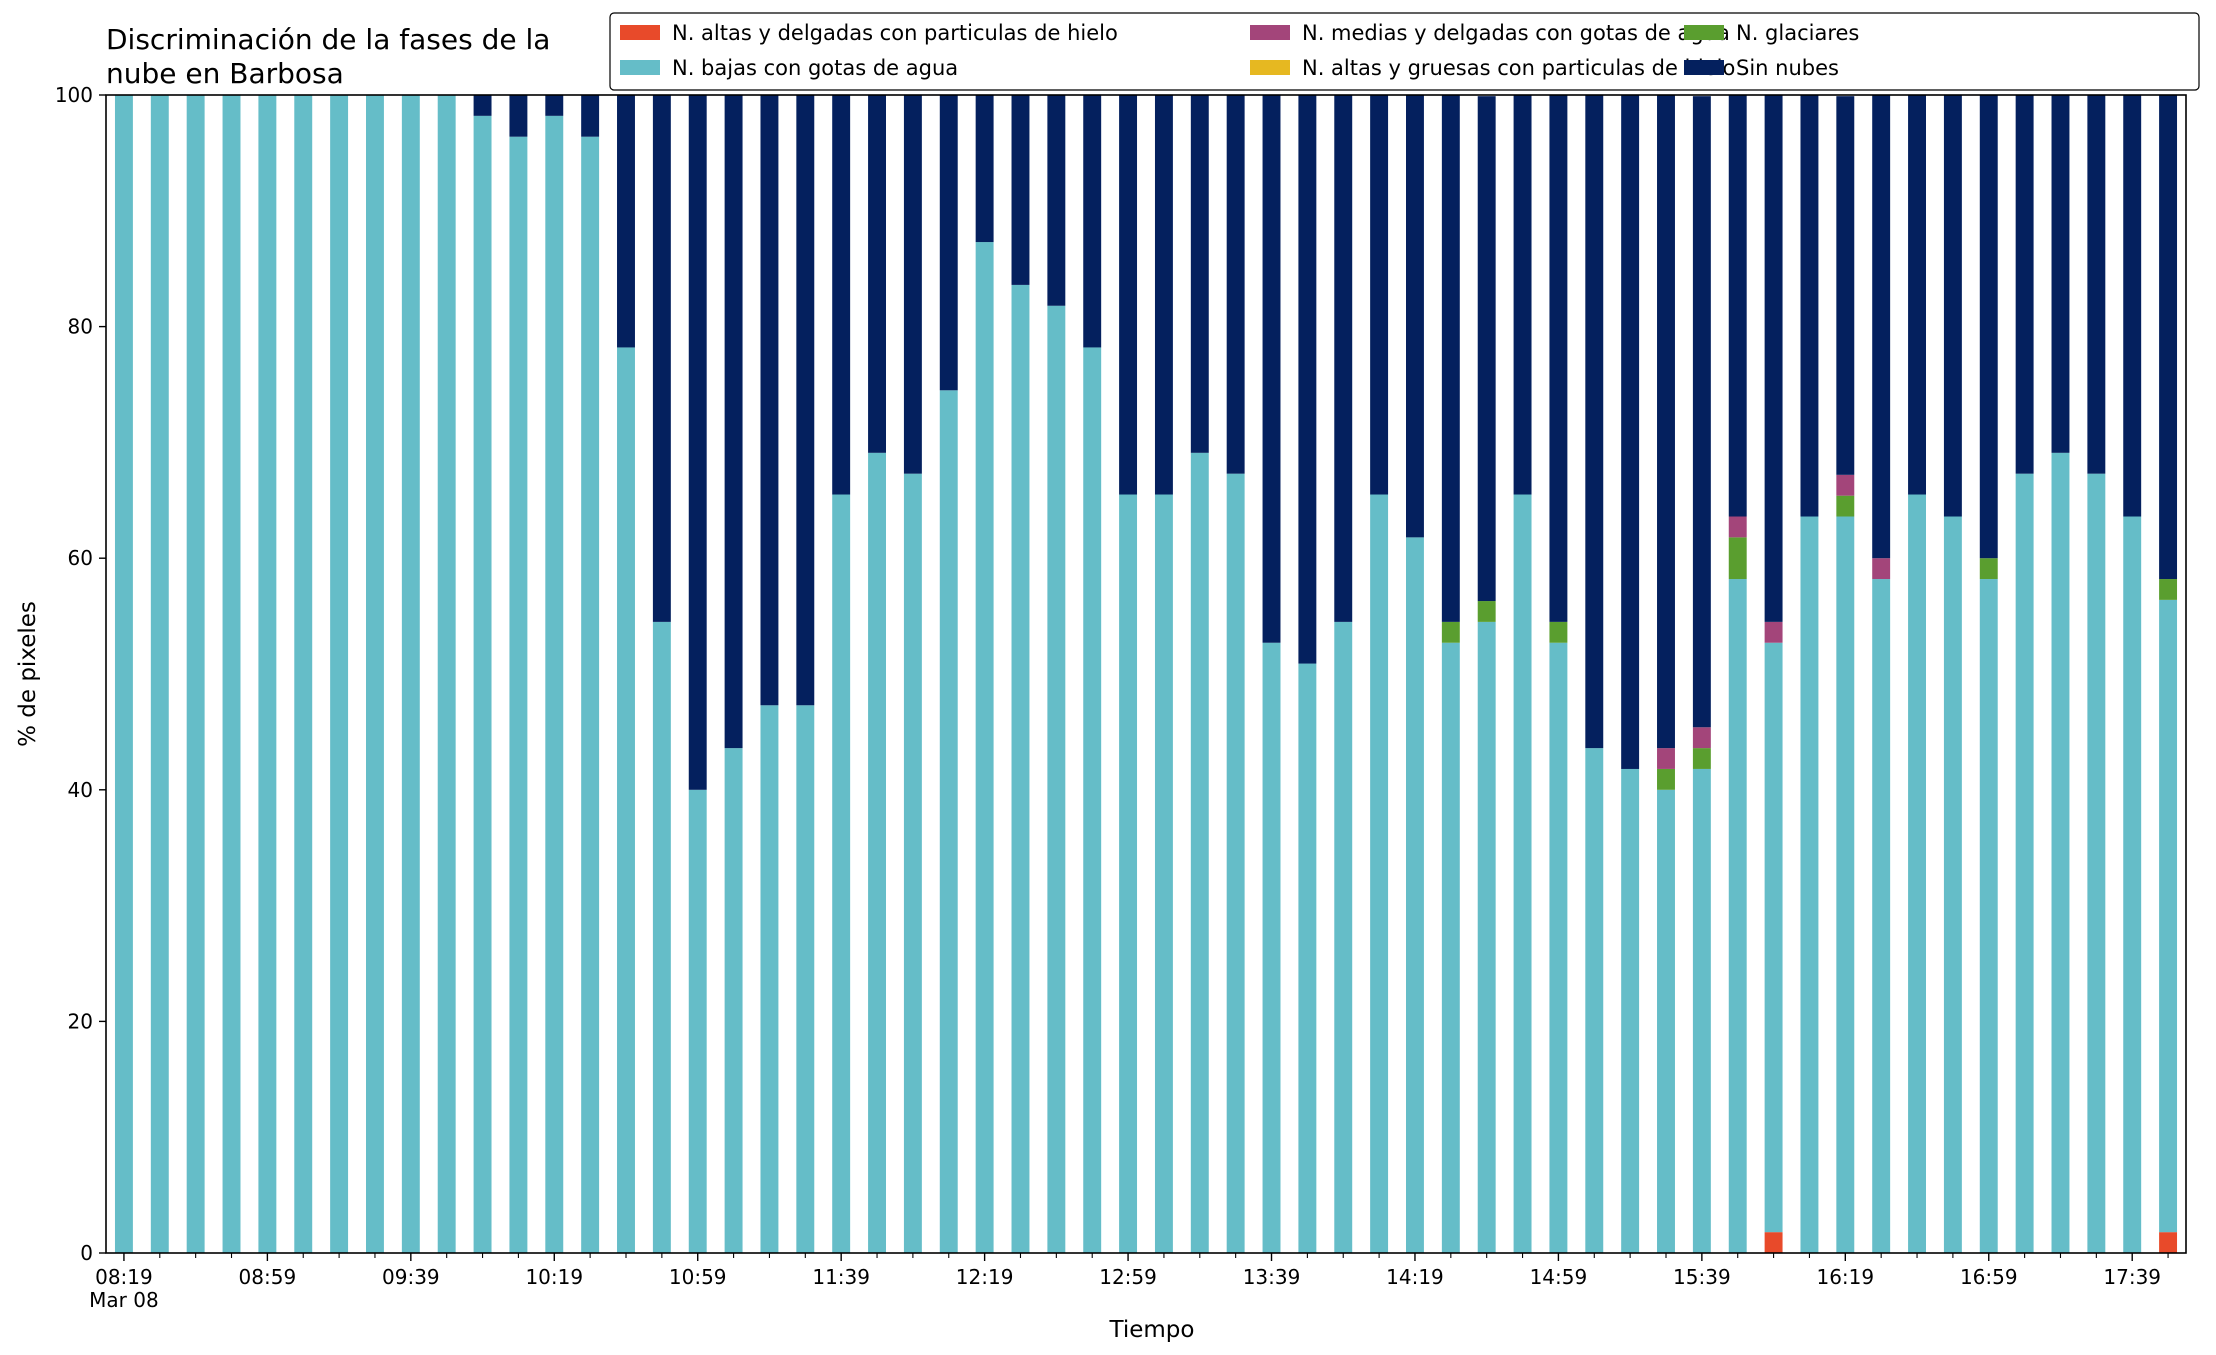 The height and width of the screenshot is (1355, 2216). What do you see at coordinates (1702, 1277) in the screenshot?
I see `x-tick-label: 15:39` at bounding box center [1702, 1277].